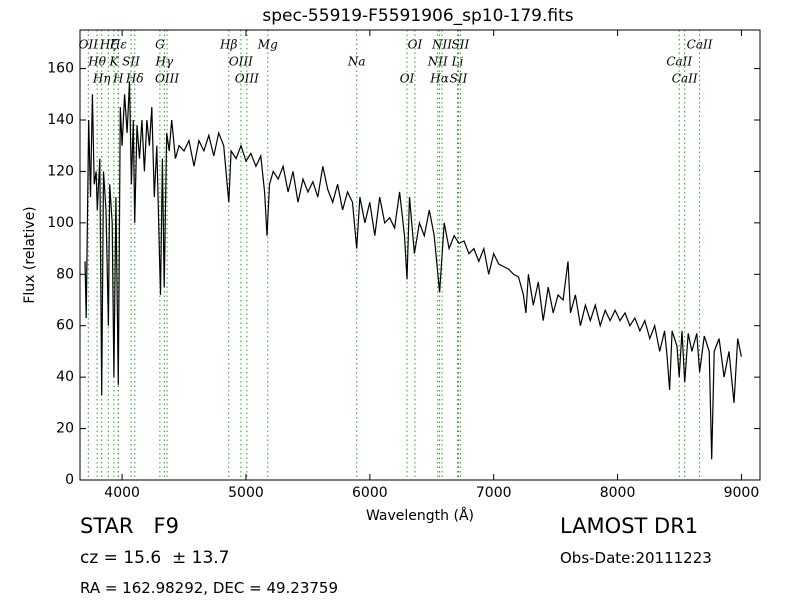 The width and height of the screenshot is (800, 600). Describe the element at coordinates (246, 493) in the screenshot. I see `x-tick-label: 5000` at that location.